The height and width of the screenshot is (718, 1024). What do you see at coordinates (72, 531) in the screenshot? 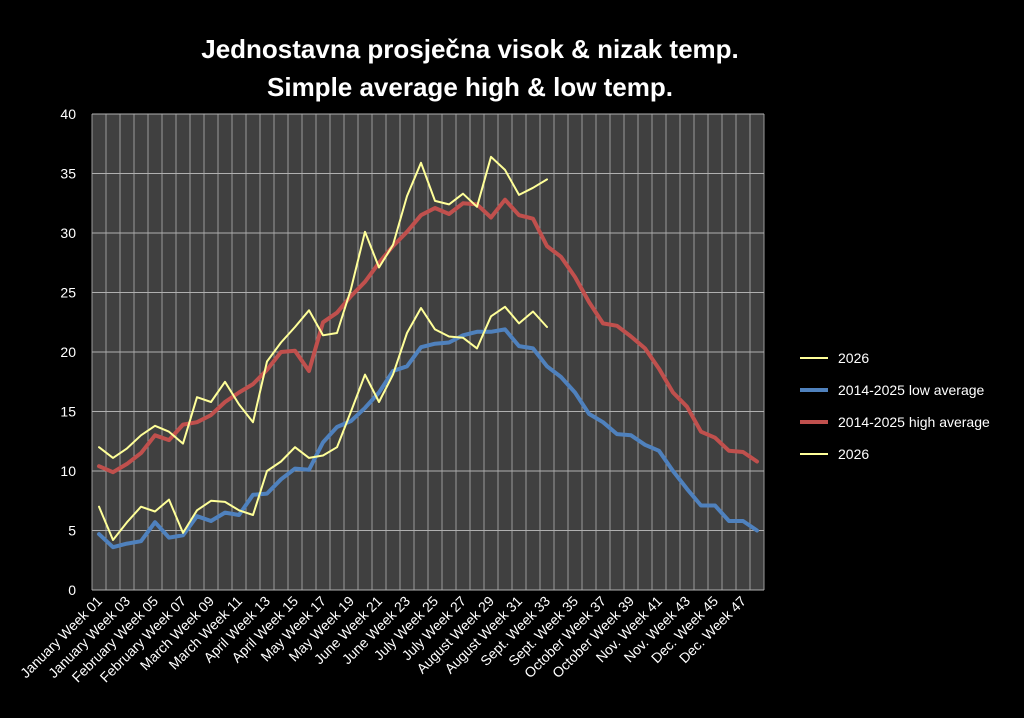
I see `y-tick-label: 5` at bounding box center [72, 531].